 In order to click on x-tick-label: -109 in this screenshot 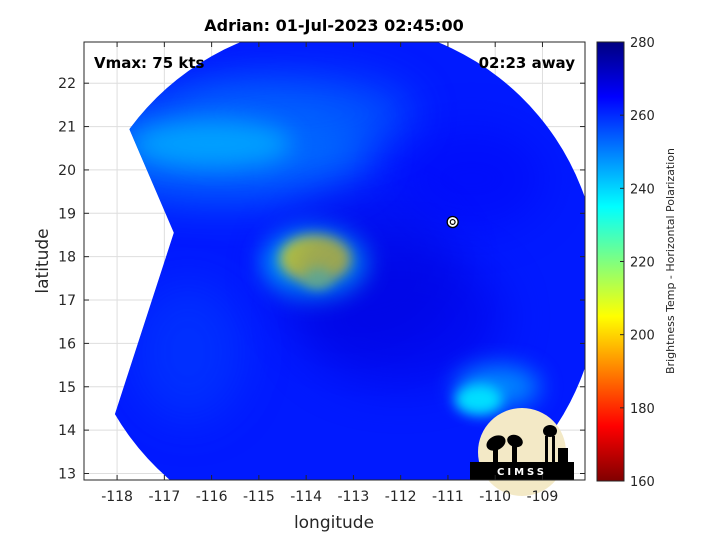, I will do `click(543, 497)`.